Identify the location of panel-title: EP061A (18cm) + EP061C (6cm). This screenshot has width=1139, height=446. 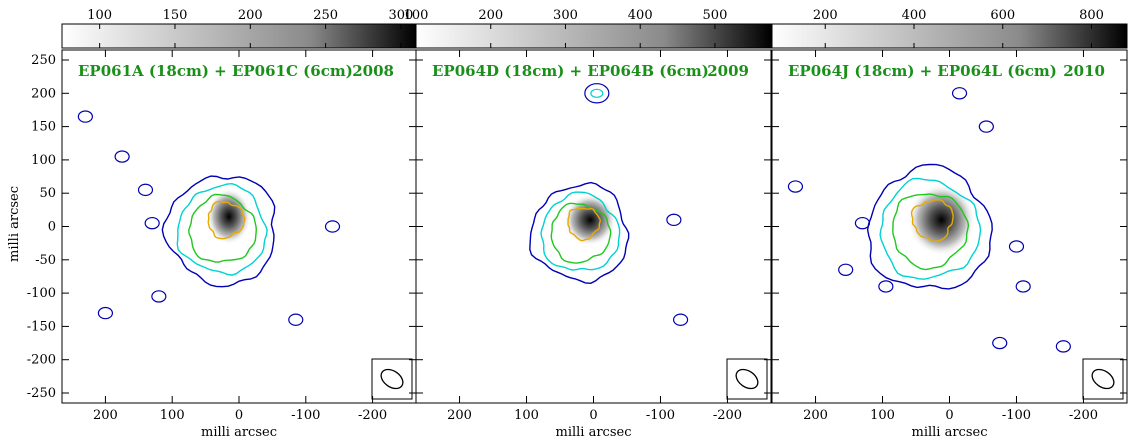
(215, 71).